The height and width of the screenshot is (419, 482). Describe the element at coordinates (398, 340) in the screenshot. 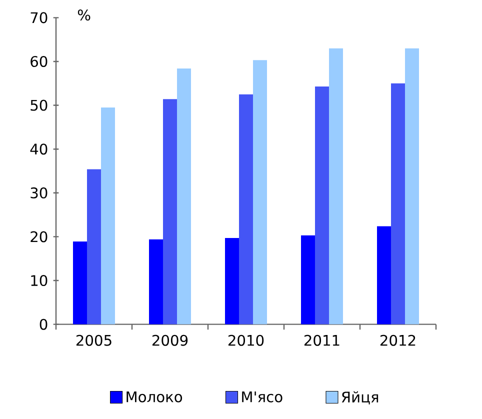

I see `x-tick-label: 2012` at that location.